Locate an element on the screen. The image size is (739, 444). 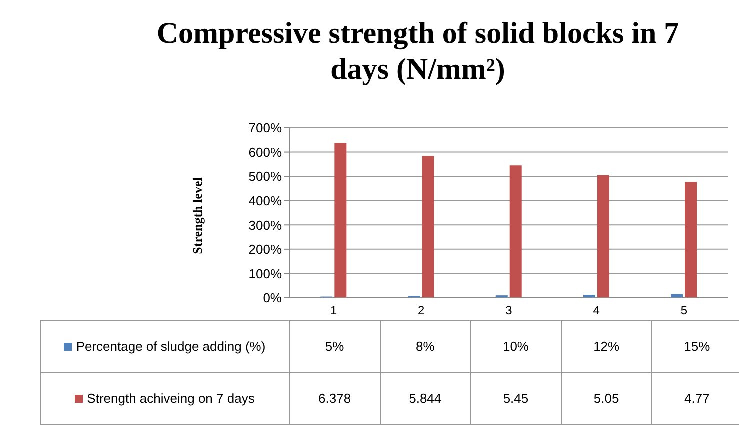
data-label: 8% is located at coordinates (425, 346).